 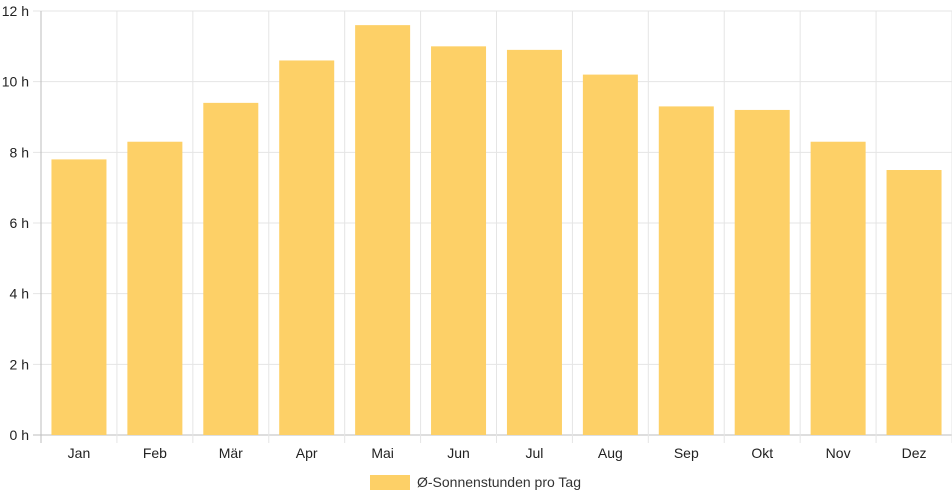 I want to click on x-tick-label: Mär, so click(x=231, y=453).